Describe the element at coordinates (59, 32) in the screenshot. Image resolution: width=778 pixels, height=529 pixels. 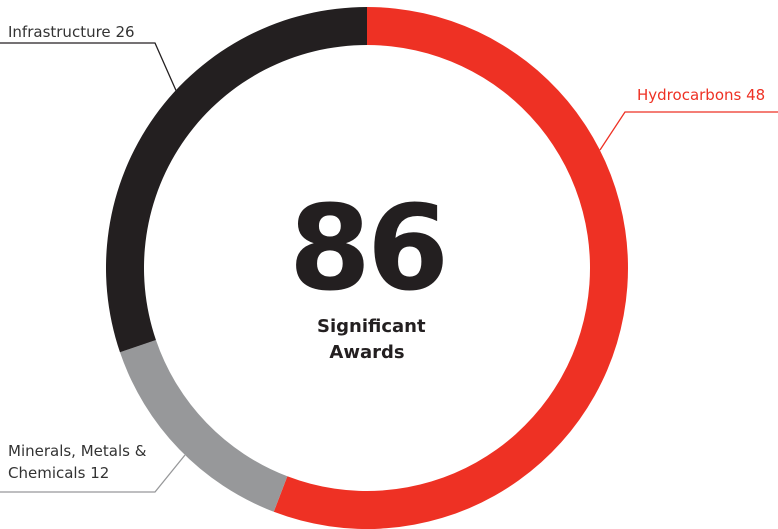
I see `label-category: Infrastructure` at that location.